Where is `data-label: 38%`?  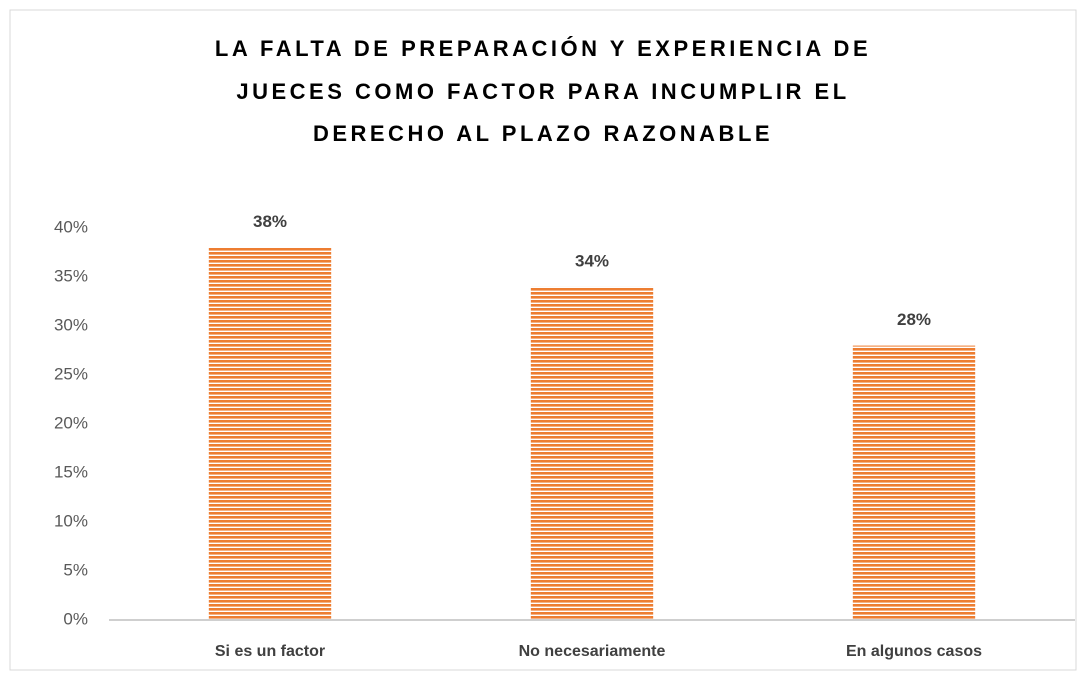
data-label: 38% is located at coordinates (270, 221).